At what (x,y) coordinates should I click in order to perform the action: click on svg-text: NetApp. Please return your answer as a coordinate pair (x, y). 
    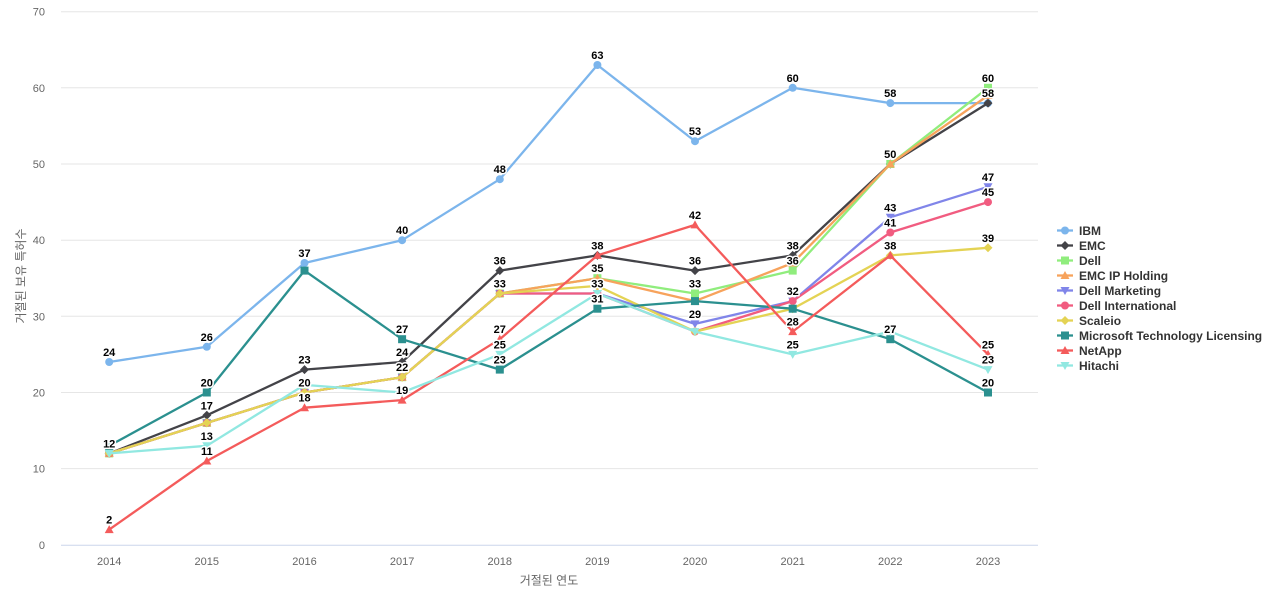
    Looking at the image, I should click on (1100, 351).